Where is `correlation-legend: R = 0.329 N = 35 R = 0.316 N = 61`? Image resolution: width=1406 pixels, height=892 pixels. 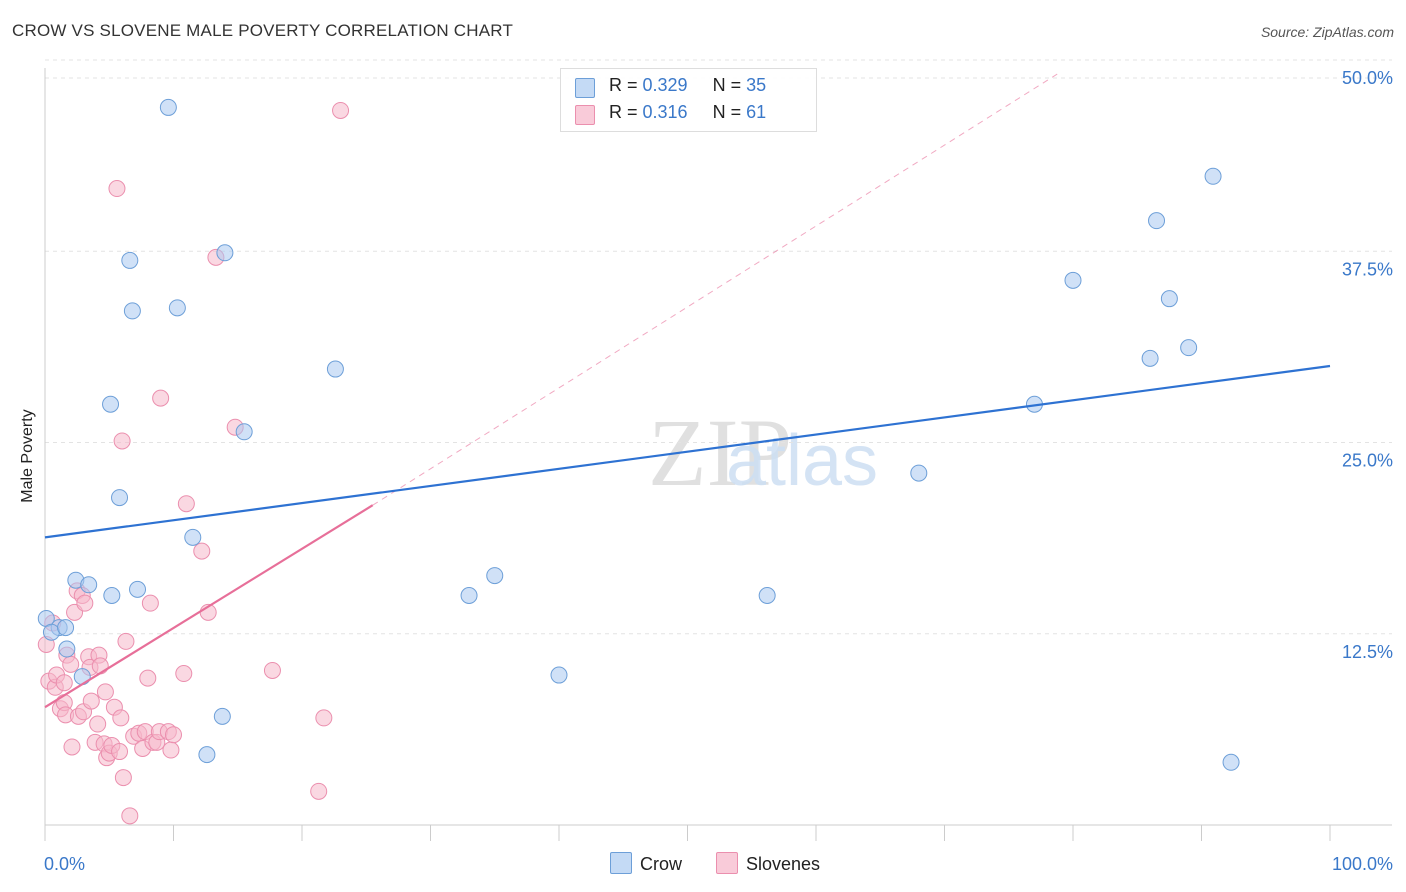 correlation-legend: R = 0.329 N = 35 R = 0.316 N = 61 is located at coordinates (688, 100).